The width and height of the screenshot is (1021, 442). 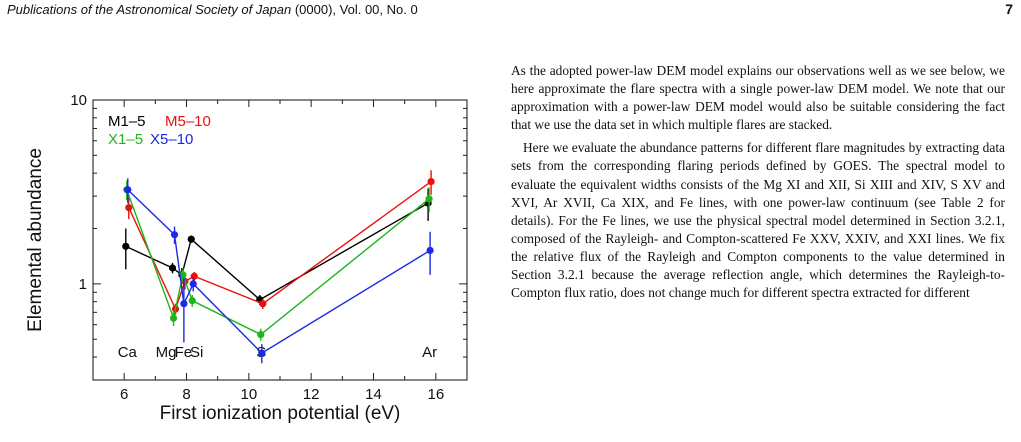 What do you see at coordinates (128, 352) in the screenshot?
I see `element-label: Ca` at bounding box center [128, 352].